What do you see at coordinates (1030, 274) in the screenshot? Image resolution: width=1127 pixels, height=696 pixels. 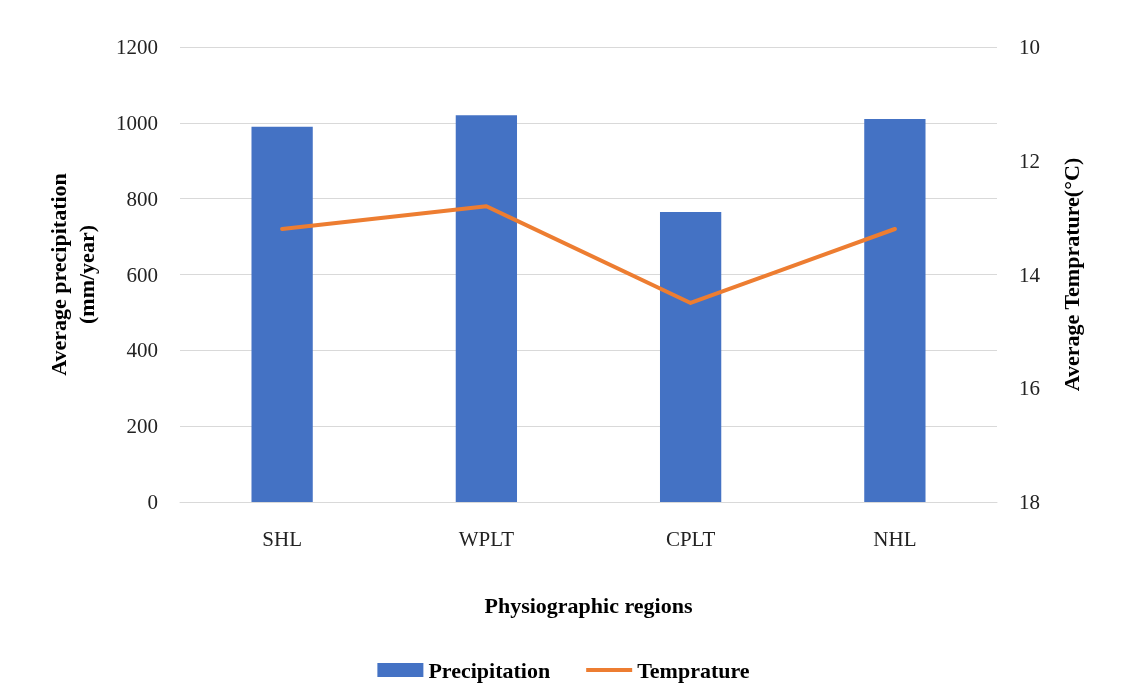 I see `y2-tick-label: 14` at bounding box center [1030, 274].